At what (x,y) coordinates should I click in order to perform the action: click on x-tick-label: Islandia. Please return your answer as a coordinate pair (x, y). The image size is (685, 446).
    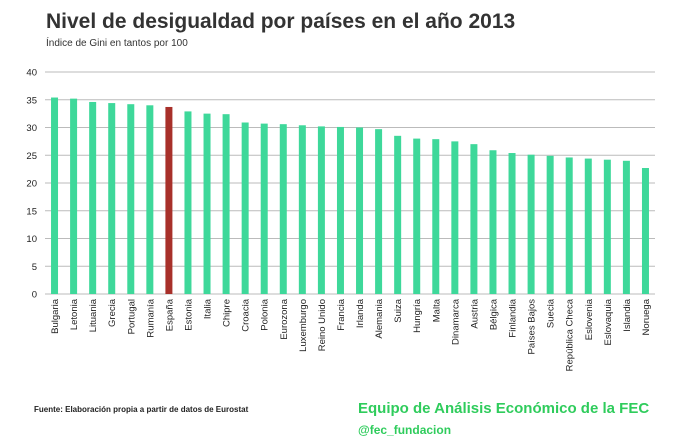
    Looking at the image, I should click on (627, 314).